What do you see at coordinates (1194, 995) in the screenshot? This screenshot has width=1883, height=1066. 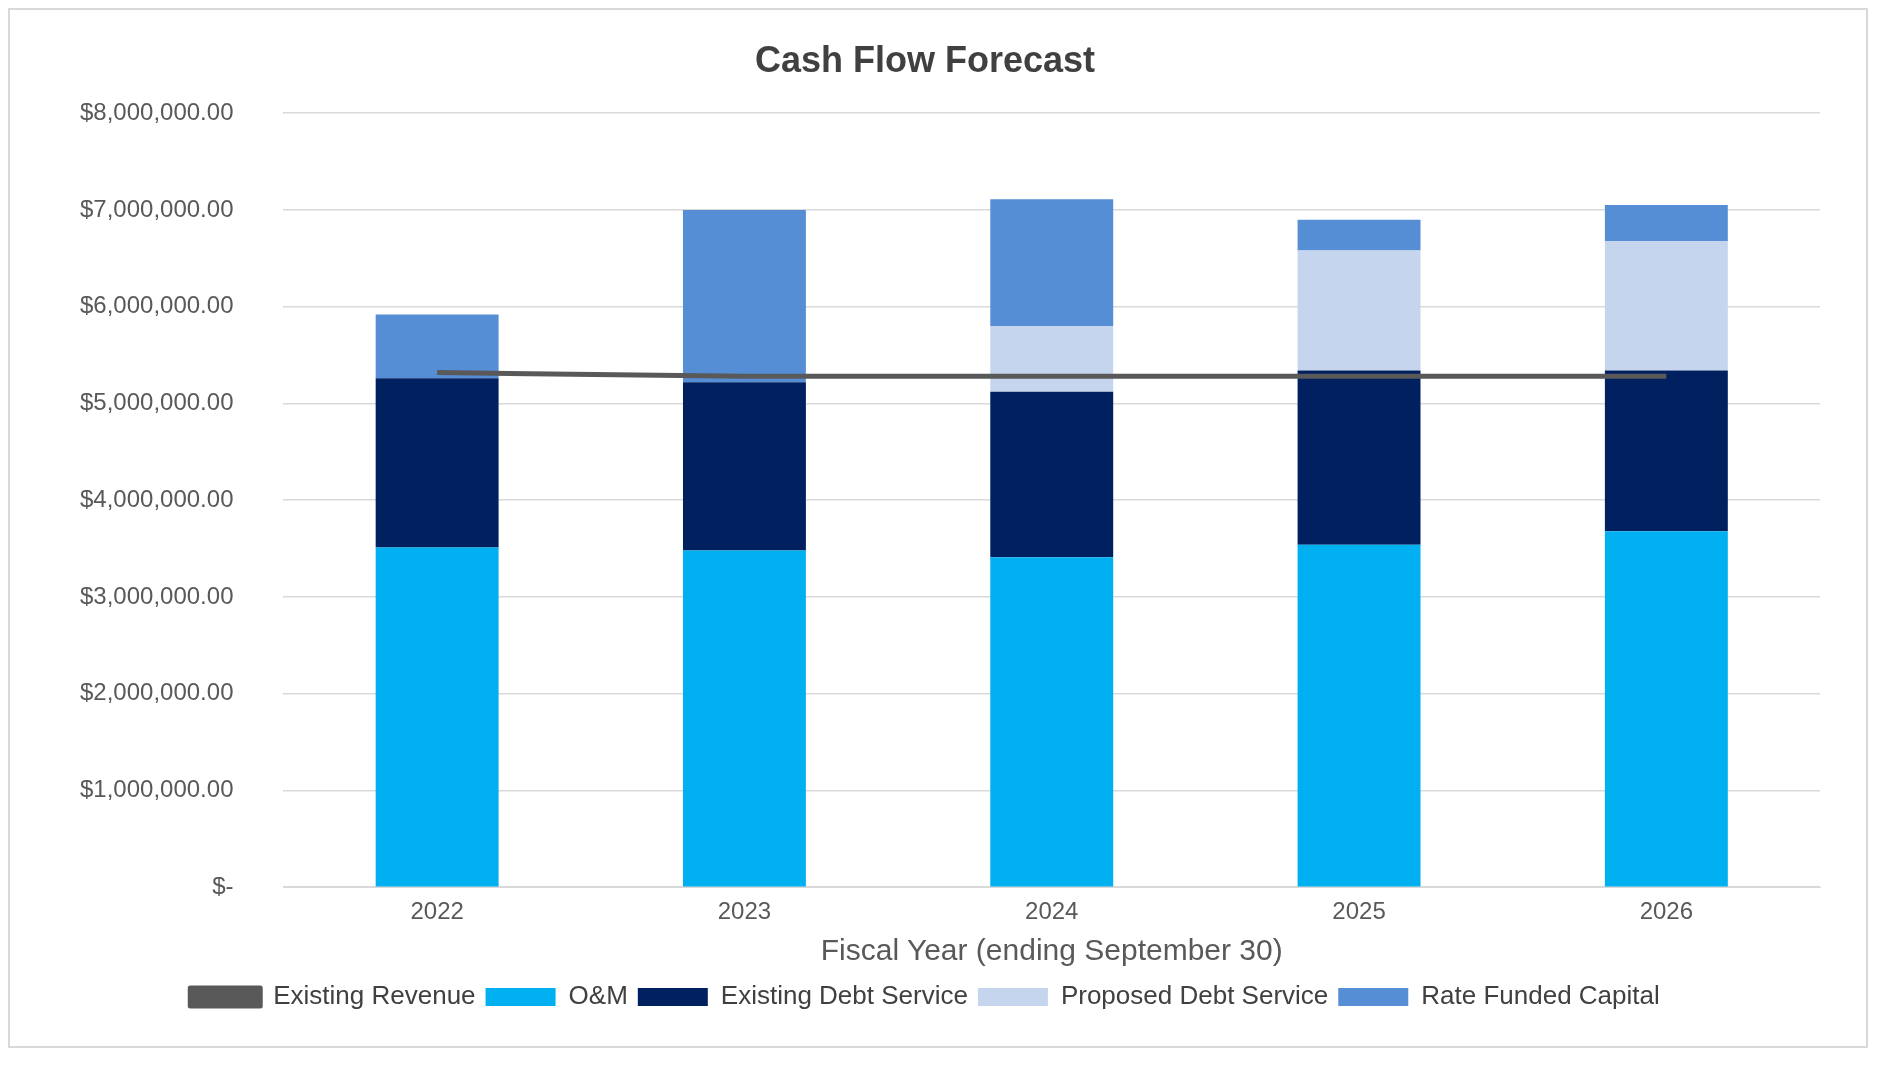 I see `legend-label: Proposed Debt Service` at bounding box center [1194, 995].